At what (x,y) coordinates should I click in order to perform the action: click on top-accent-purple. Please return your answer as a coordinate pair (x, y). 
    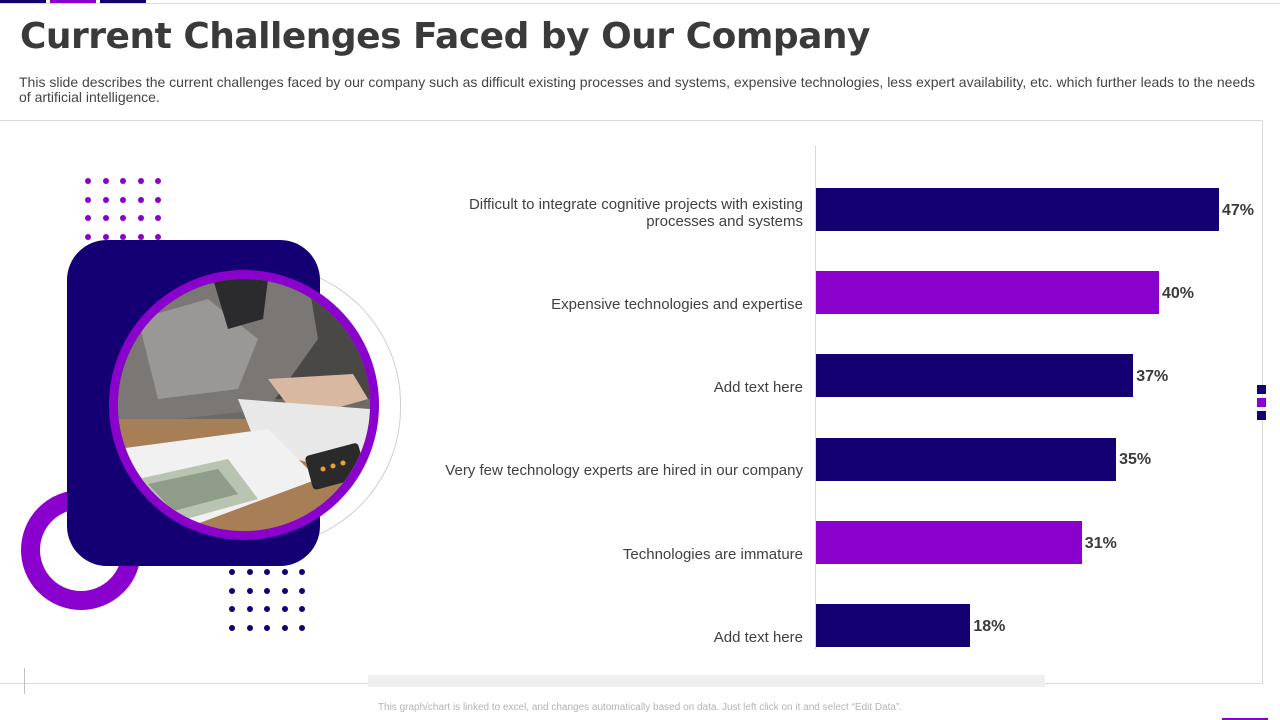
    Looking at the image, I should click on (73, 1).